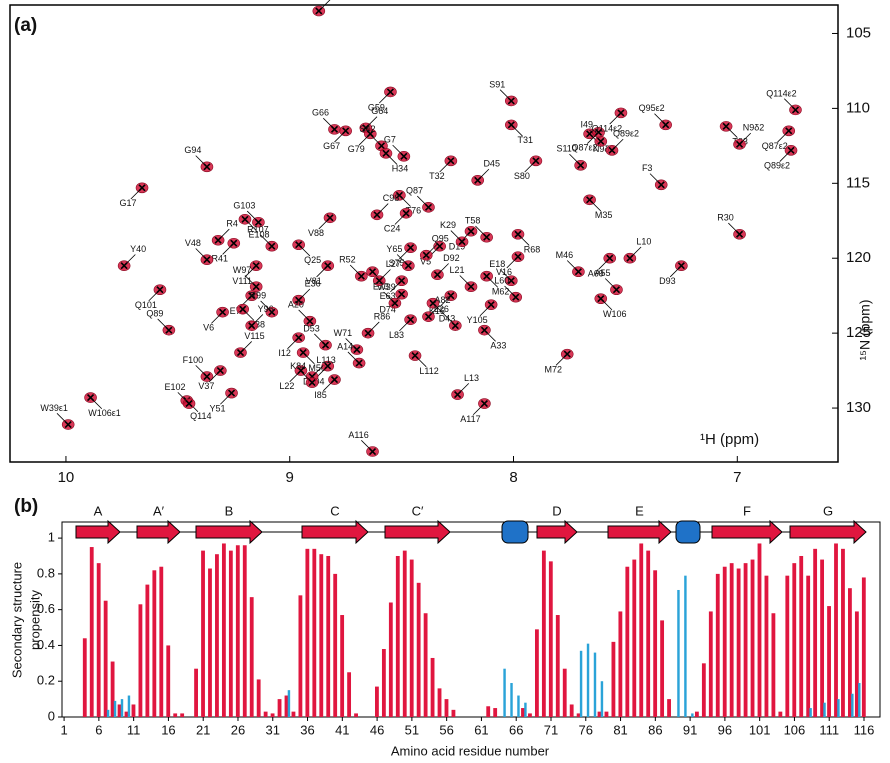 Image resolution: width=890 pixels, height=763 pixels. What do you see at coordinates (290, 477) in the screenshot?
I see `x-tick-label: 9` at bounding box center [290, 477].